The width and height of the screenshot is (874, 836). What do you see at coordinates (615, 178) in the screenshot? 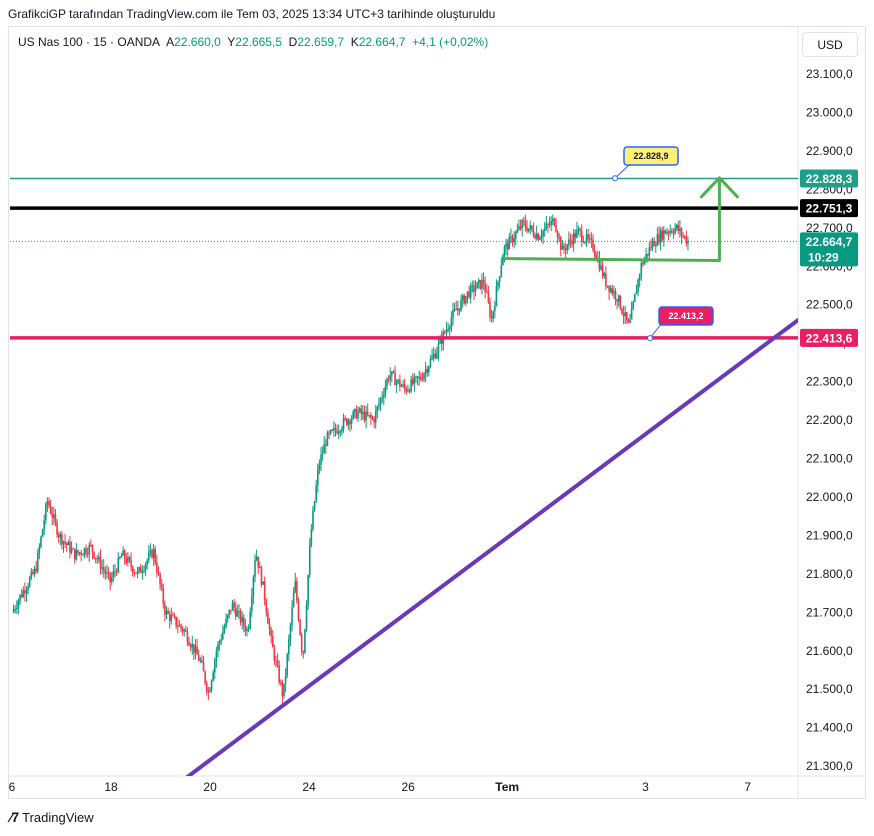
I see `callout-high-anchor` at bounding box center [615, 178].